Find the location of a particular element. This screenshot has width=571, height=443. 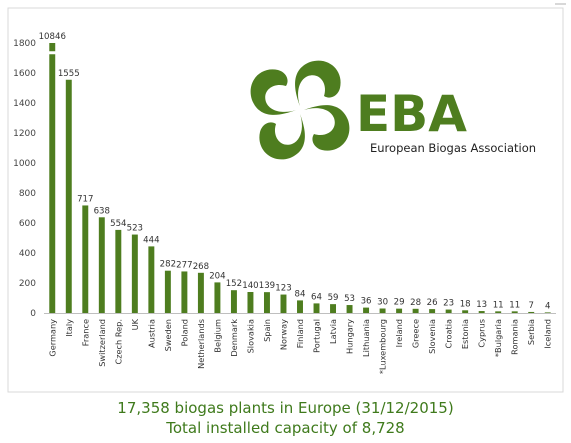

x-tick-label: *Bulgaria is located at coordinates (498, 338).